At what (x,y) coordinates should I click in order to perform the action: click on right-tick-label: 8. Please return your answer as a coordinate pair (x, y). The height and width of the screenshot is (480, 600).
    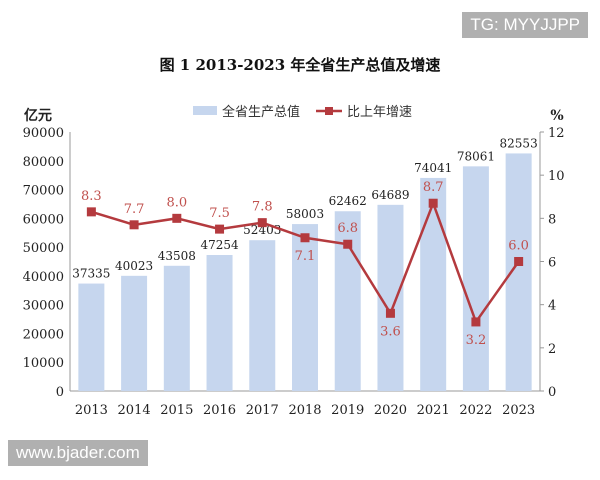
    Looking at the image, I should click on (552, 219).